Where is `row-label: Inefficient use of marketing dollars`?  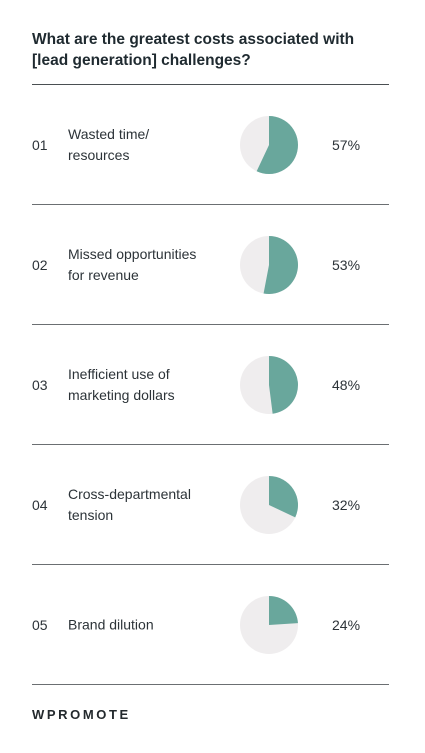
row-label: Inefficient use of marketing dollars is located at coordinates (121, 384).